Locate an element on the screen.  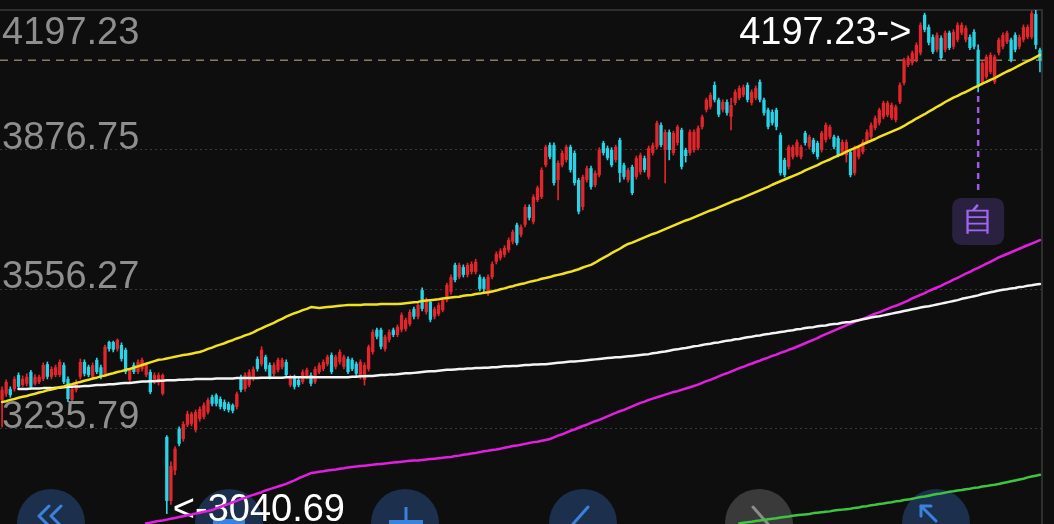
annotation: 自 is located at coordinates (978, 219).